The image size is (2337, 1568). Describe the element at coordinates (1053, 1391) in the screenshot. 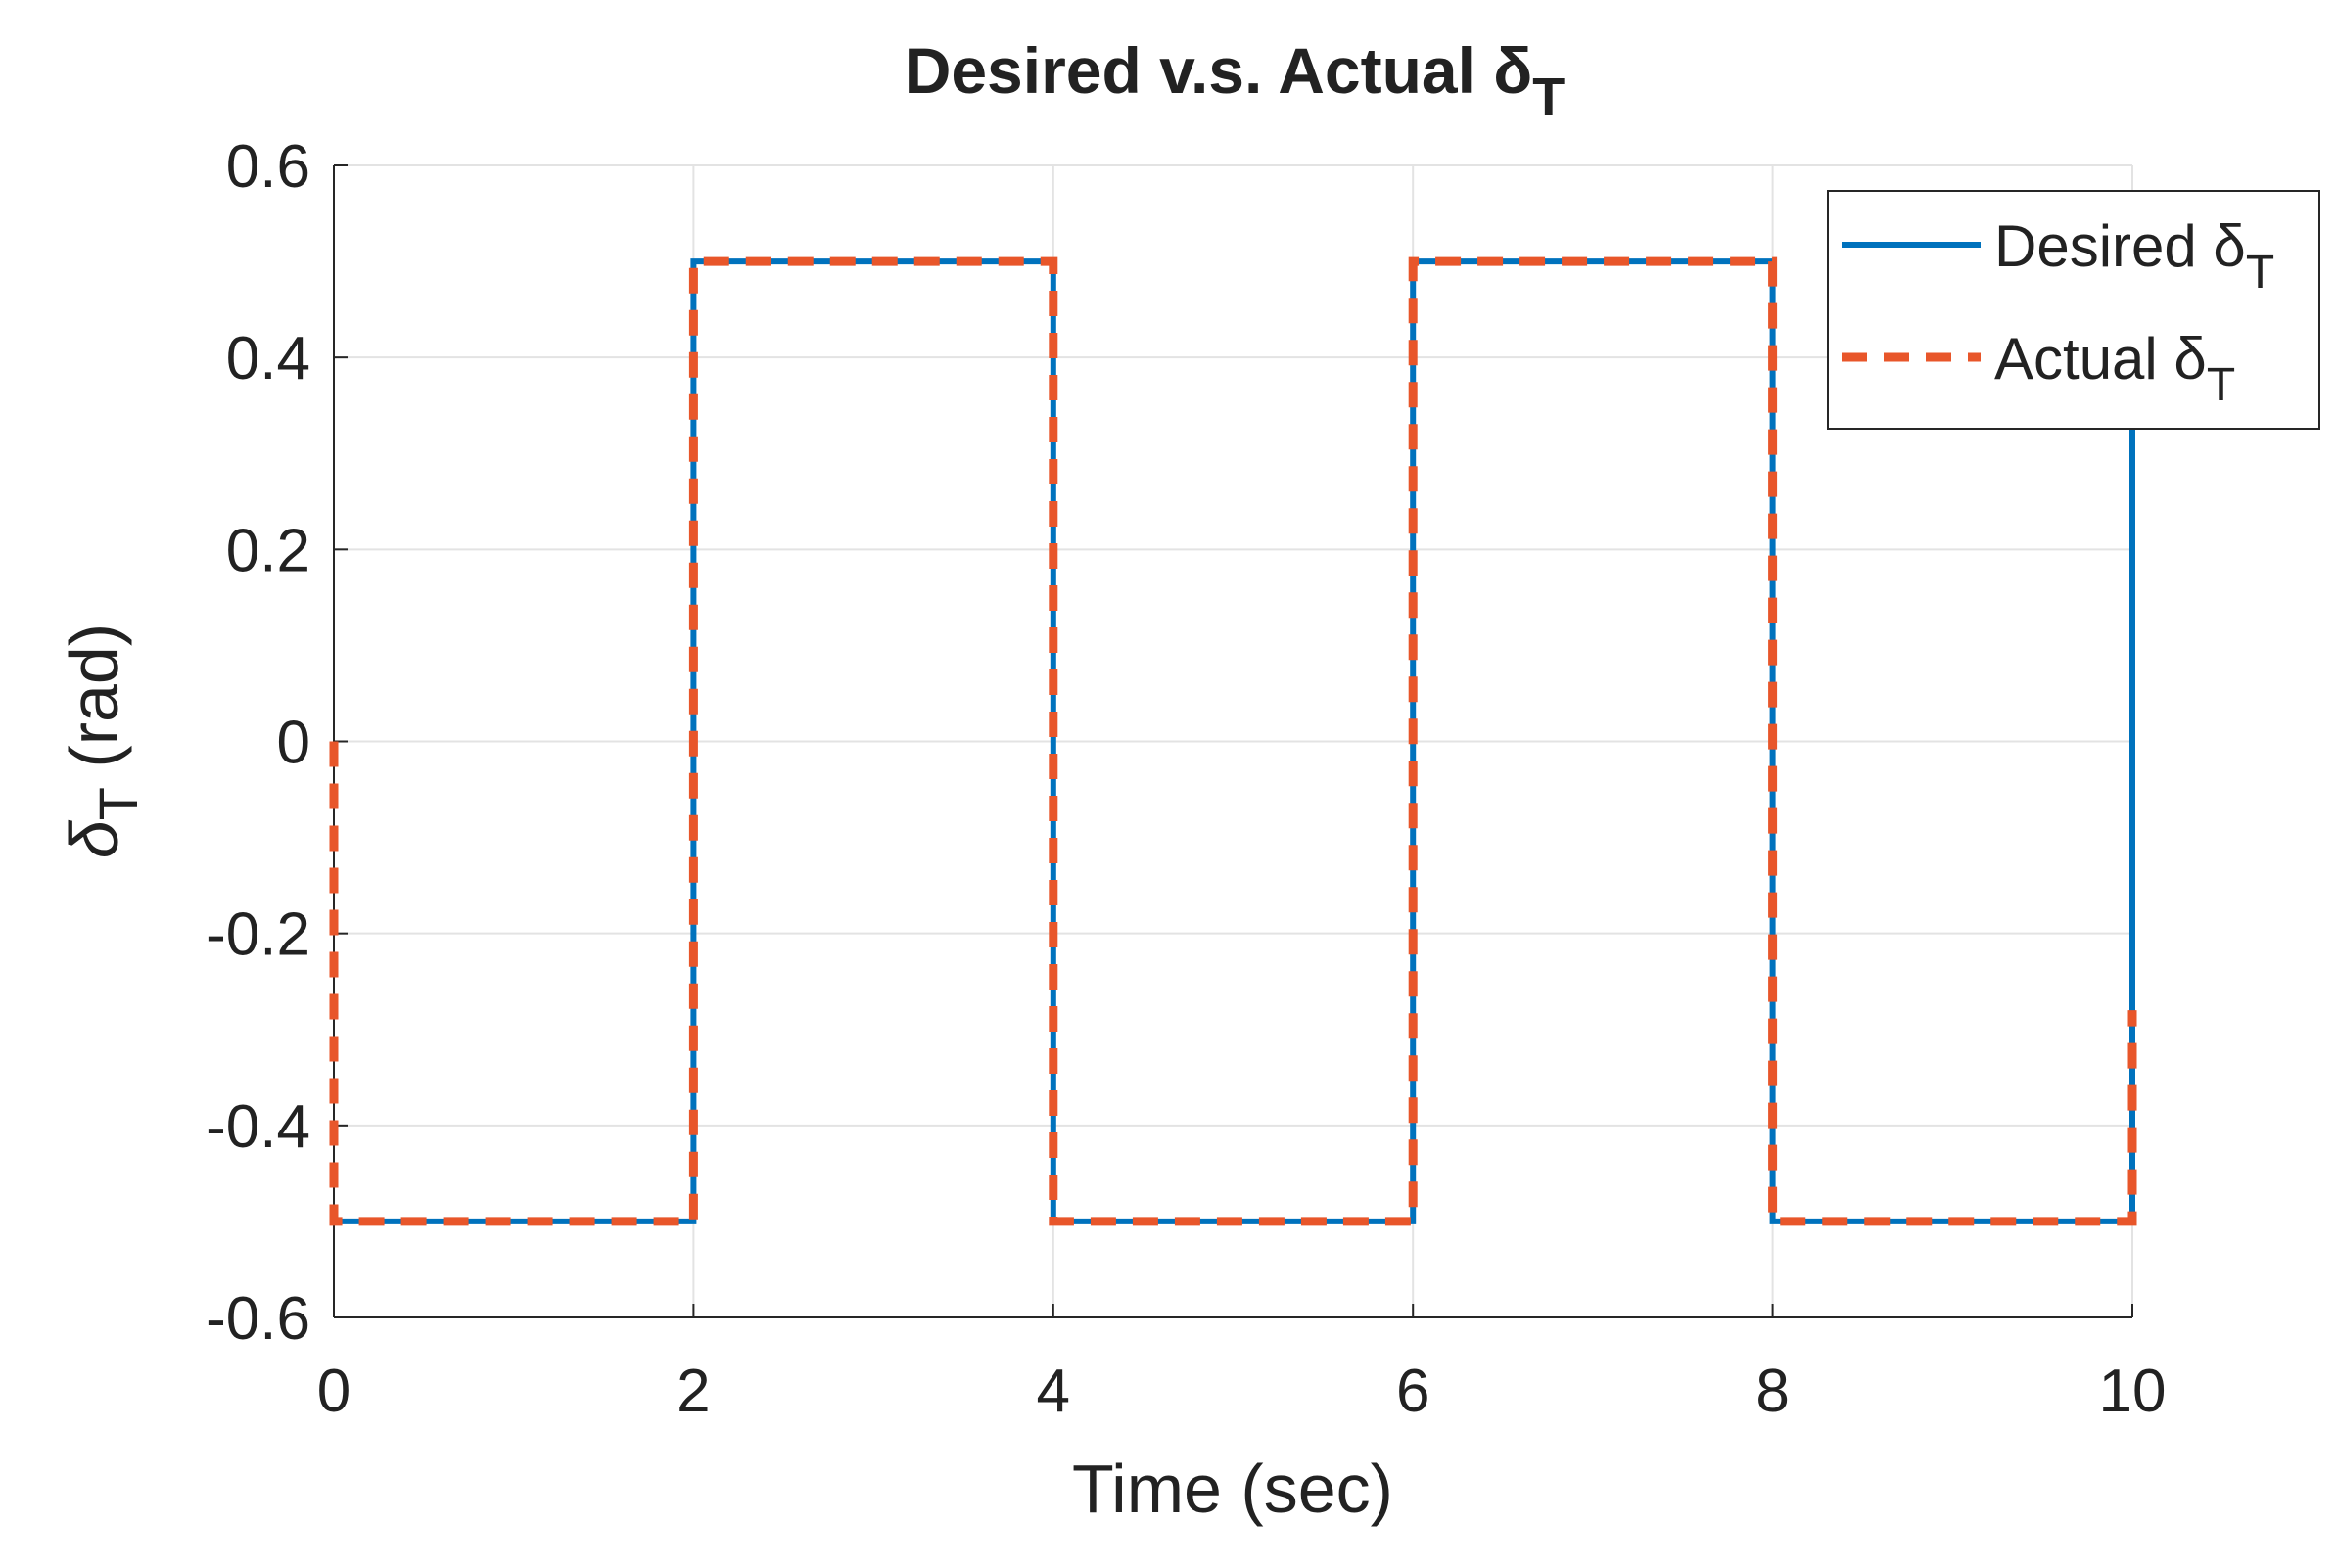

I see `x-tick-label: 4` at that location.